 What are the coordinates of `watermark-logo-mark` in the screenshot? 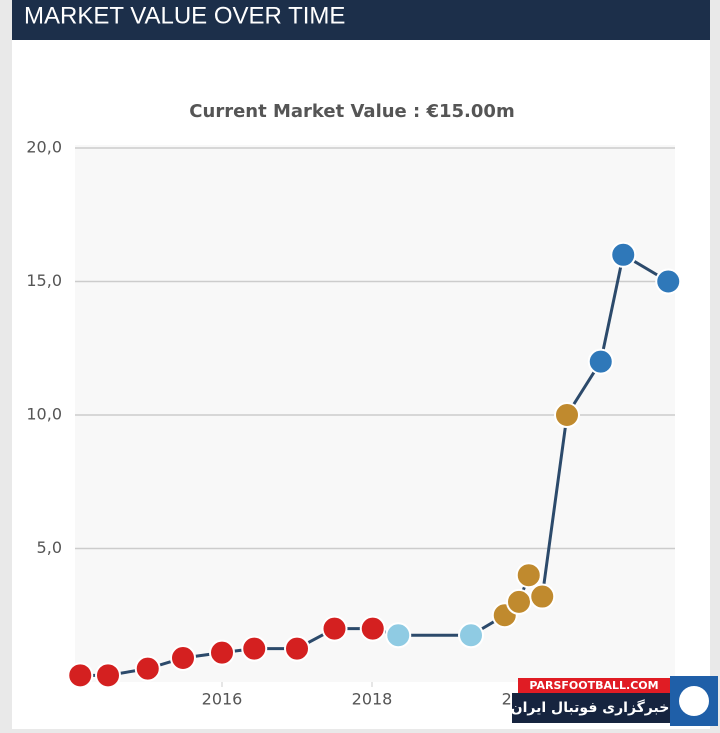 It's located at (694, 701).